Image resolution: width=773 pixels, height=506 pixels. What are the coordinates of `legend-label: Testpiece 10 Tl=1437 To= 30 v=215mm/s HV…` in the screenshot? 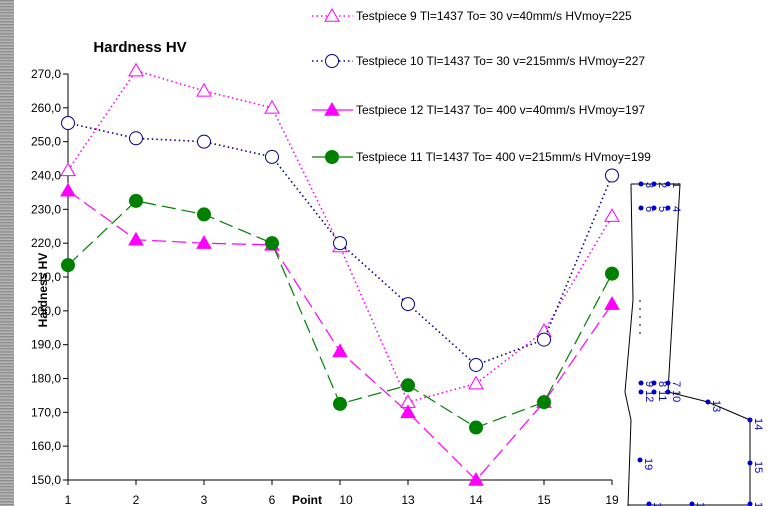 It's located at (500, 61).